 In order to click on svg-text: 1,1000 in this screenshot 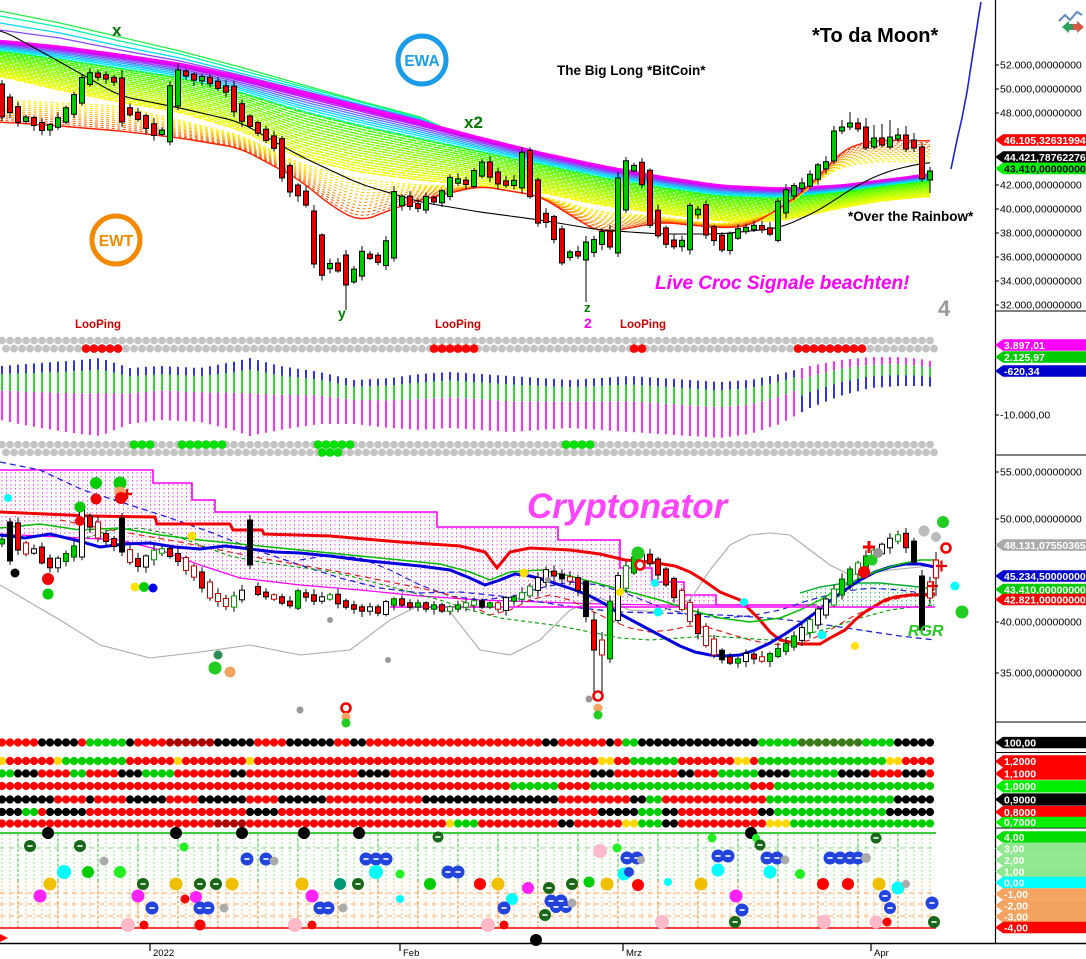, I will do `click(1020, 774)`.